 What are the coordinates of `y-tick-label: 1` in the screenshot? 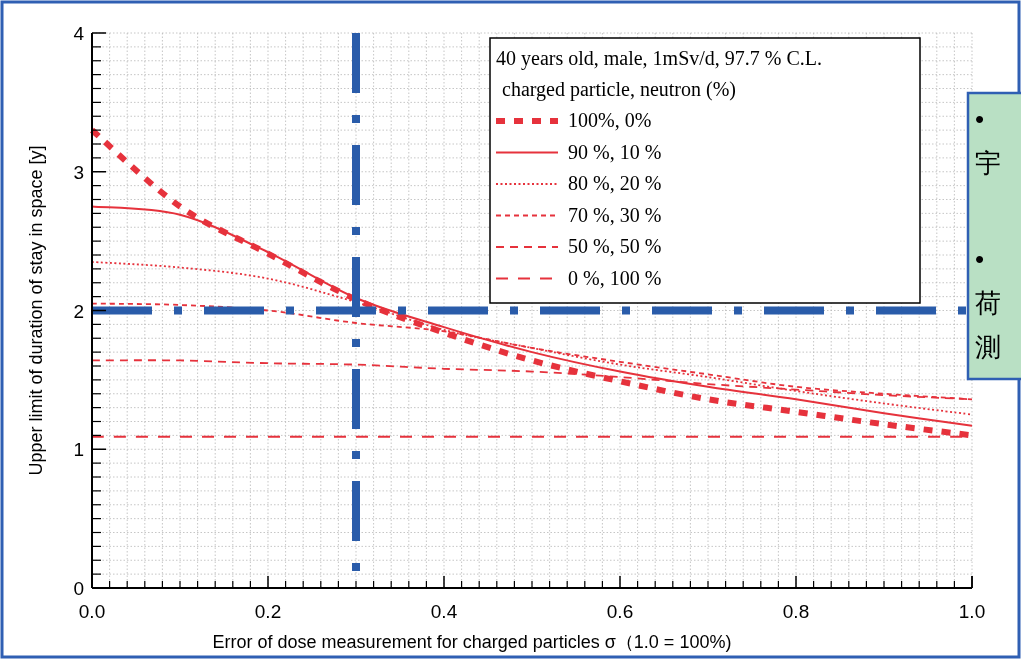 It's located at (78, 450).